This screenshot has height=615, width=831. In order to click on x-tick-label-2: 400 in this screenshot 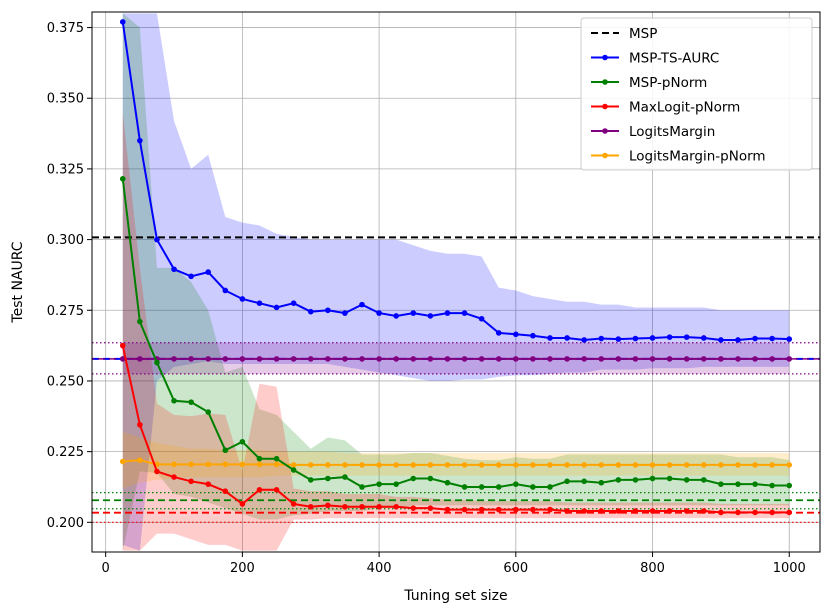, I will do `click(379, 568)`.